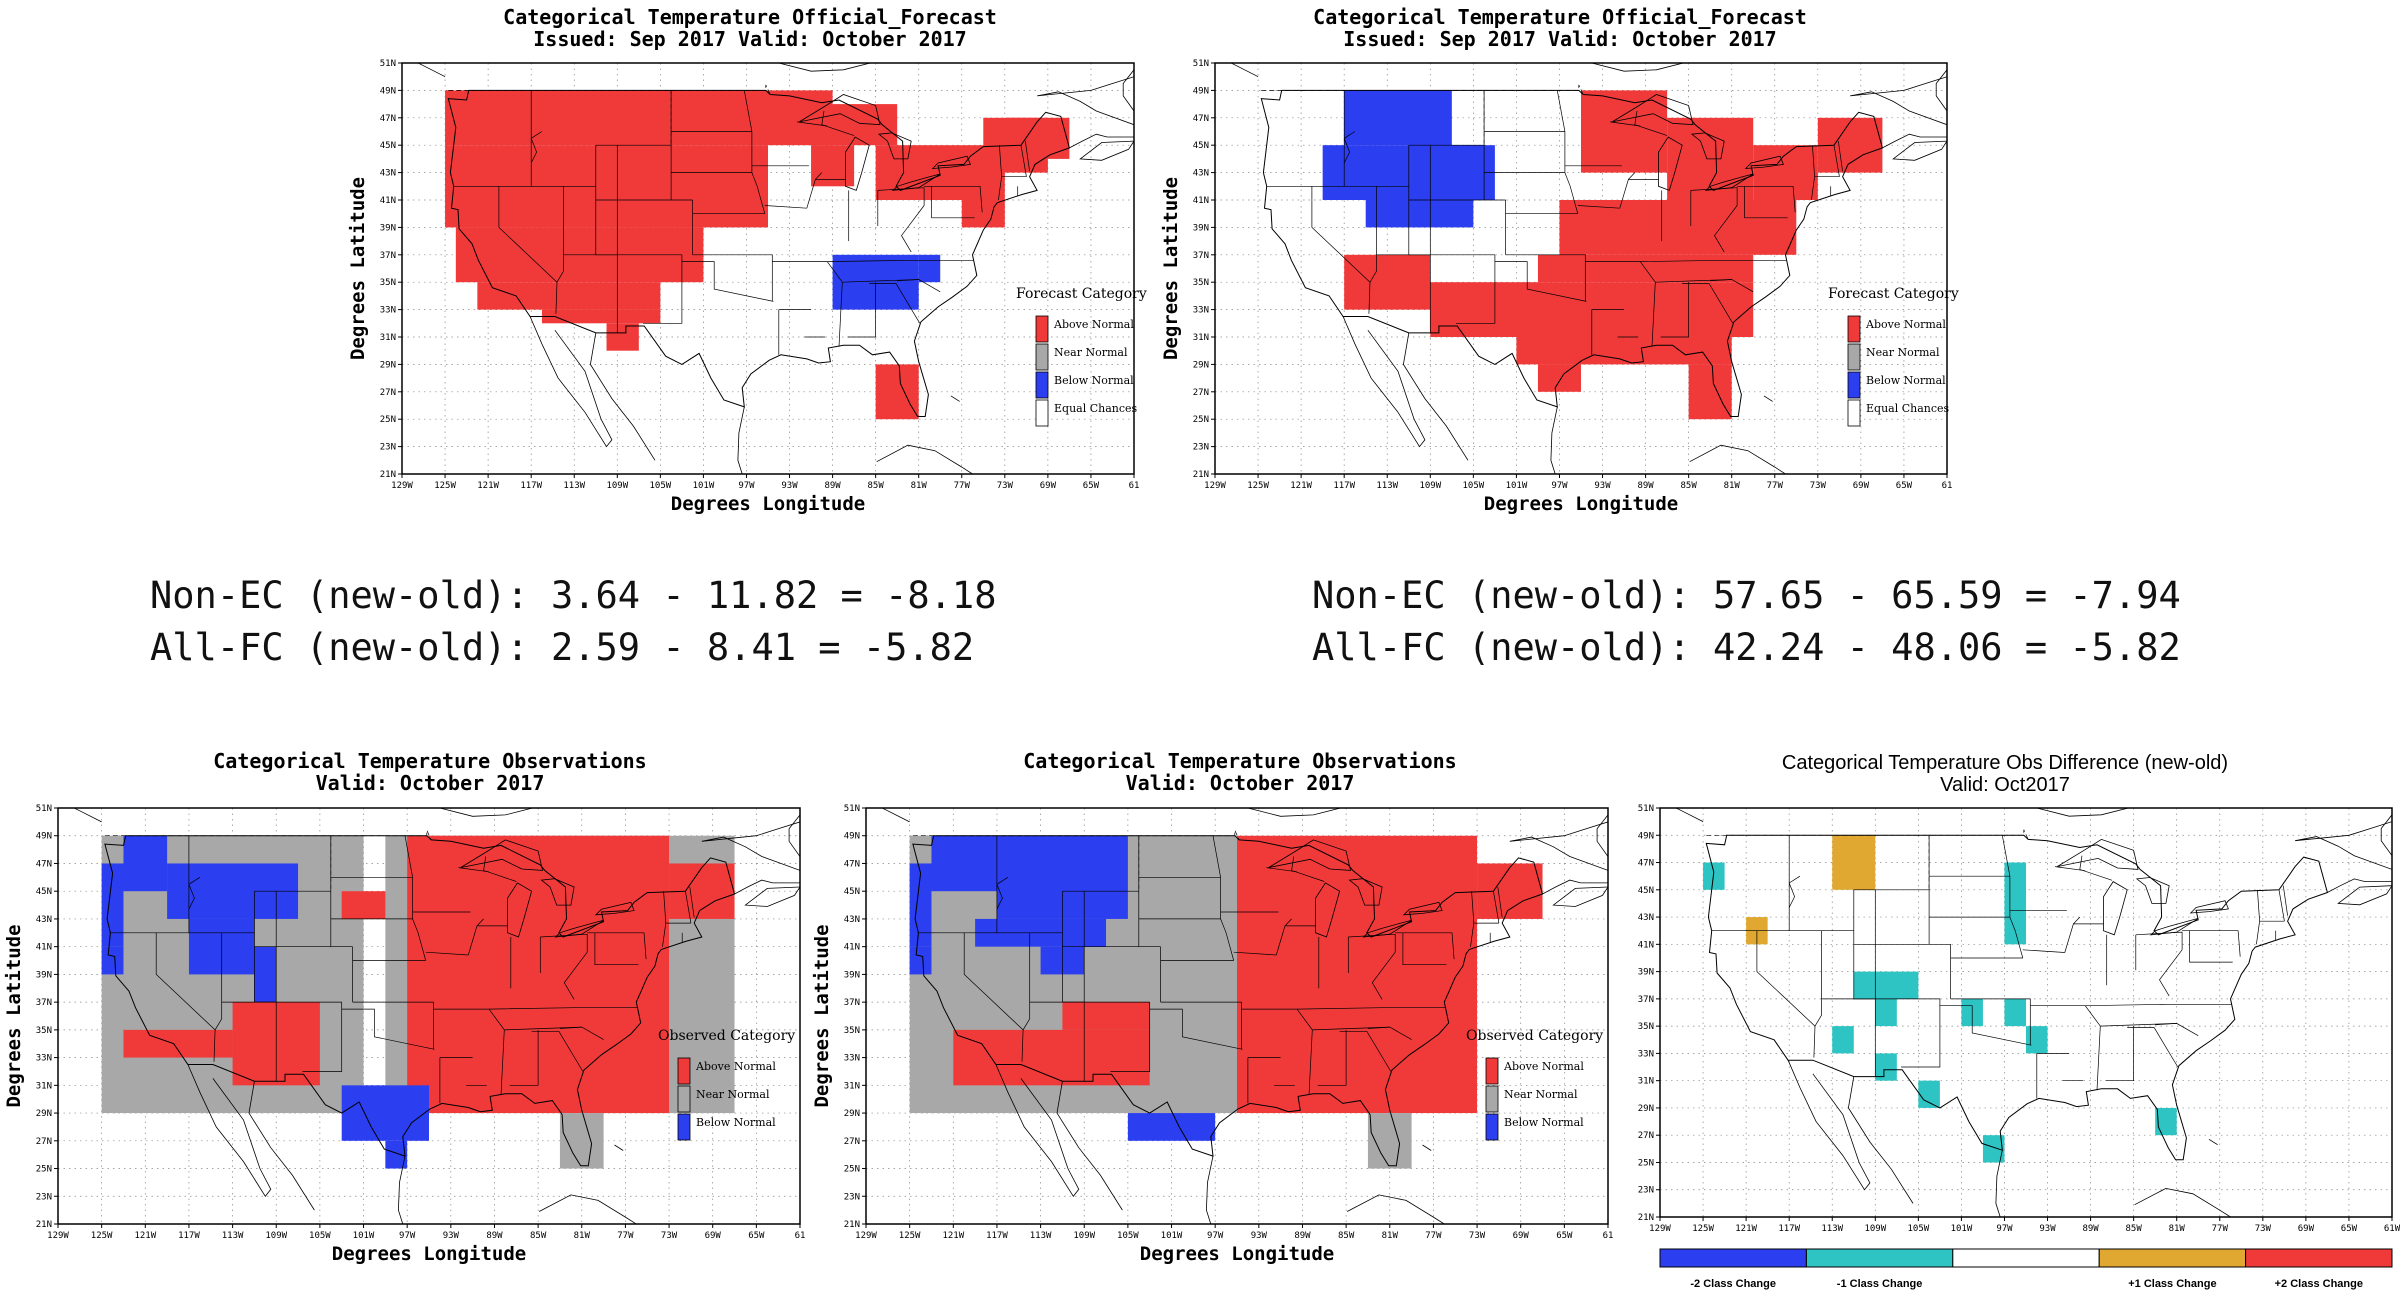 Image resolution: width=2400 pixels, height=1306 pixels. I want to click on colorbar-segment-minus2, so click(1733, 1258).